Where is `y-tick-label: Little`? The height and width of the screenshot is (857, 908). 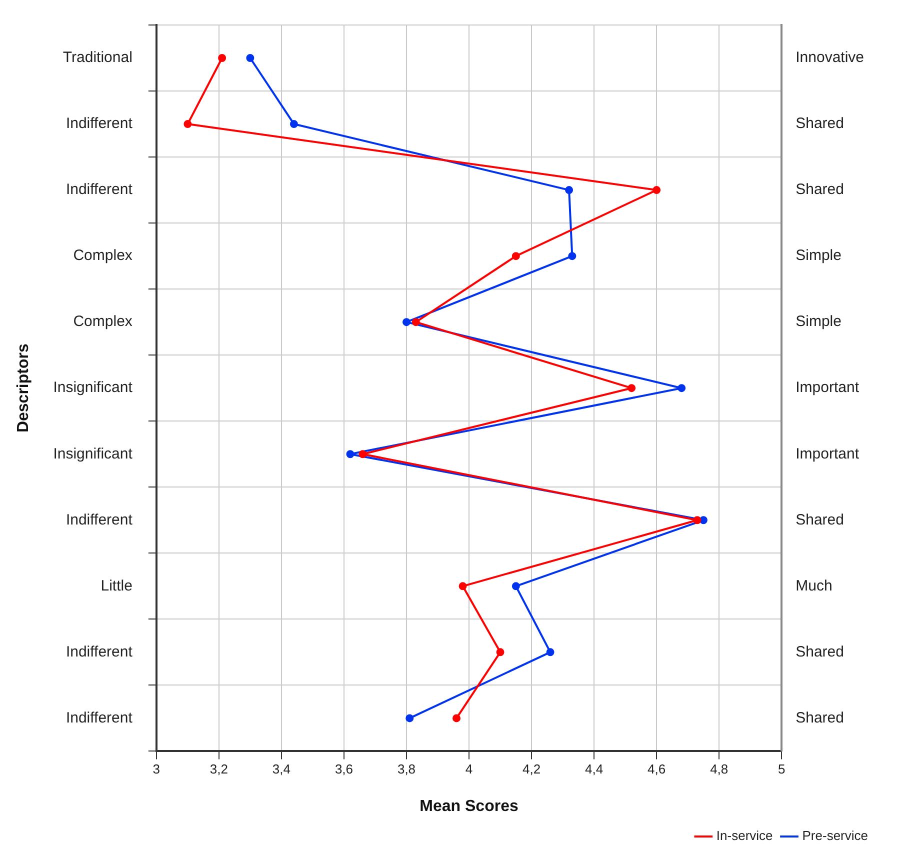
y-tick-label: Little is located at coordinates (116, 585).